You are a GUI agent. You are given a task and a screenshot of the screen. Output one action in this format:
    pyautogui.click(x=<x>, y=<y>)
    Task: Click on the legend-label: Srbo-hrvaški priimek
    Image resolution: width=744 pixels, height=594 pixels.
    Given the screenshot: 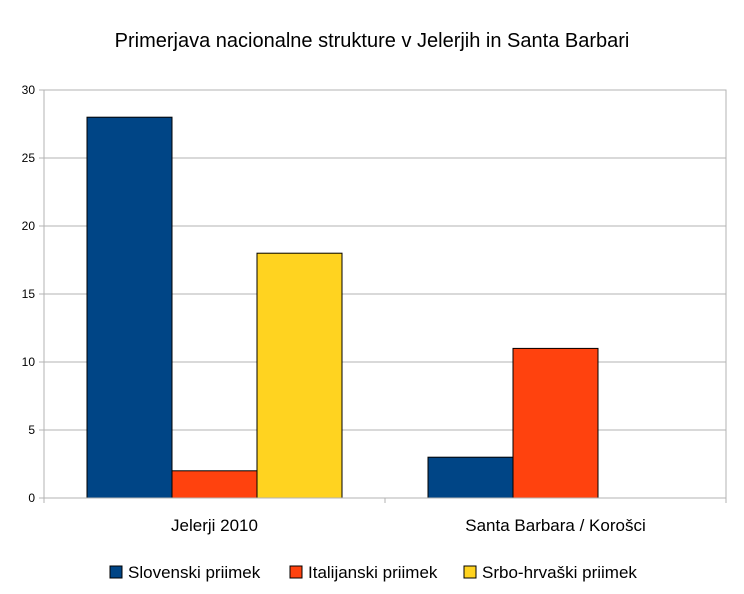 What is the action you would take?
    pyautogui.click(x=559, y=572)
    